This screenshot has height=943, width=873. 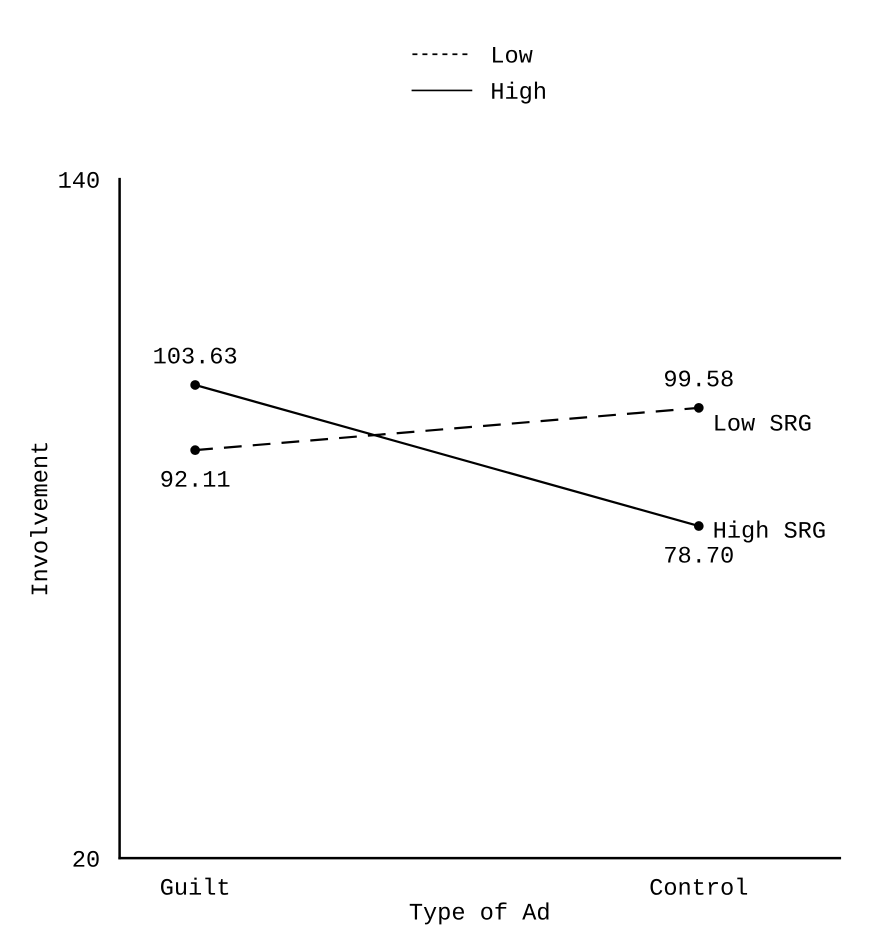 I want to click on data-label: 78.70, so click(x=699, y=554).